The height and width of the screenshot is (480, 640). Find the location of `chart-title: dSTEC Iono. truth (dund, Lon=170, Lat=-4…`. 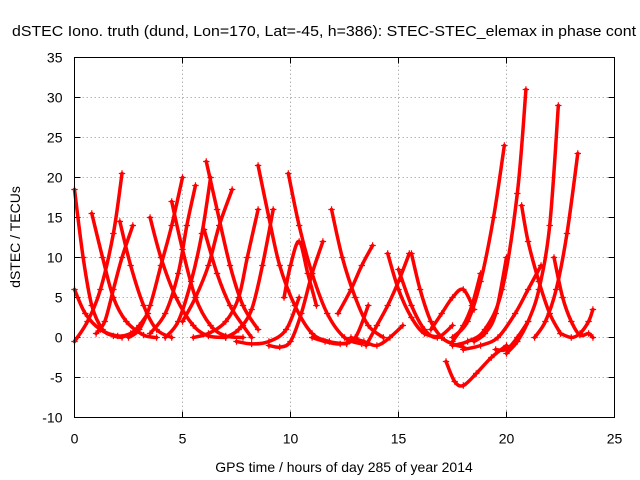

chart-title: dSTEC Iono. truth (dund, Lon=170, Lat=-4… is located at coordinates (324, 31).